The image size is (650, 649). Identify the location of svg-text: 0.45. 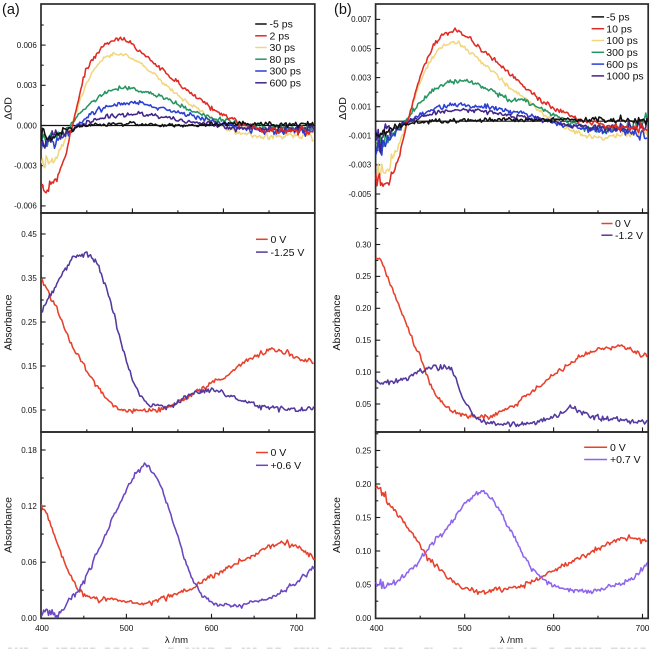
(29, 234).